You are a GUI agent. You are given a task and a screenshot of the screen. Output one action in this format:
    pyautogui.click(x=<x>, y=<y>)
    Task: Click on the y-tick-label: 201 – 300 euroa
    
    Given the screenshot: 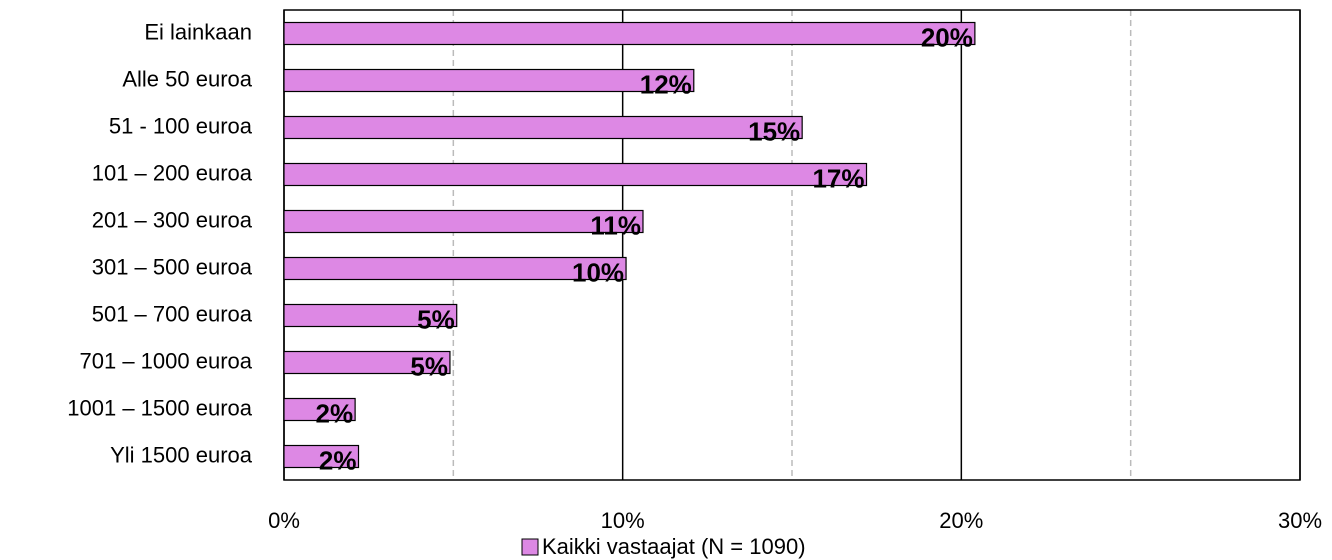 What is the action you would take?
    pyautogui.click(x=172, y=219)
    